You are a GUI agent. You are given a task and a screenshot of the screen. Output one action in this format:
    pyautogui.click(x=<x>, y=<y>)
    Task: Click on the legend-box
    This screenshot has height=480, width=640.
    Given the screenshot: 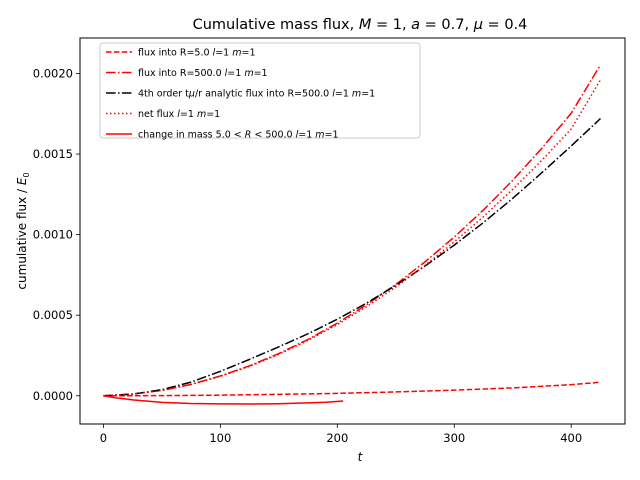 What is the action you would take?
    pyautogui.click(x=260, y=90)
    